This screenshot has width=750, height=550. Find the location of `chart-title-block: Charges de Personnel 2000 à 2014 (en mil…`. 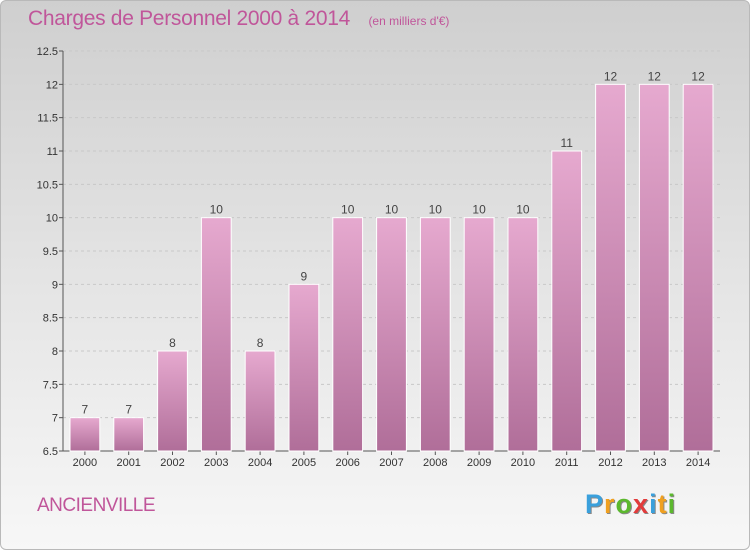

chart-title-block: Charges de Personnel 2000 à 2014 (en mil… is located at coordinates (238, 19).